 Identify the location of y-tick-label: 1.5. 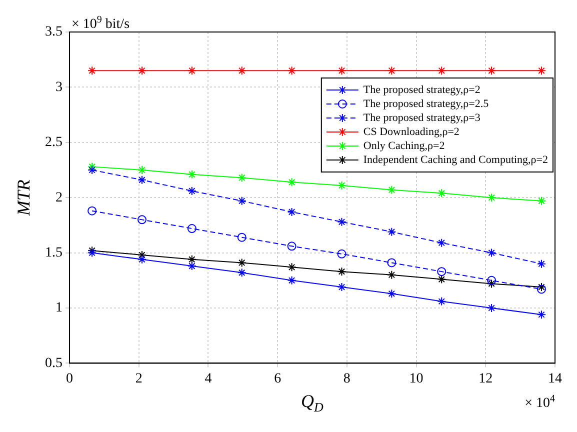
(53, 252).